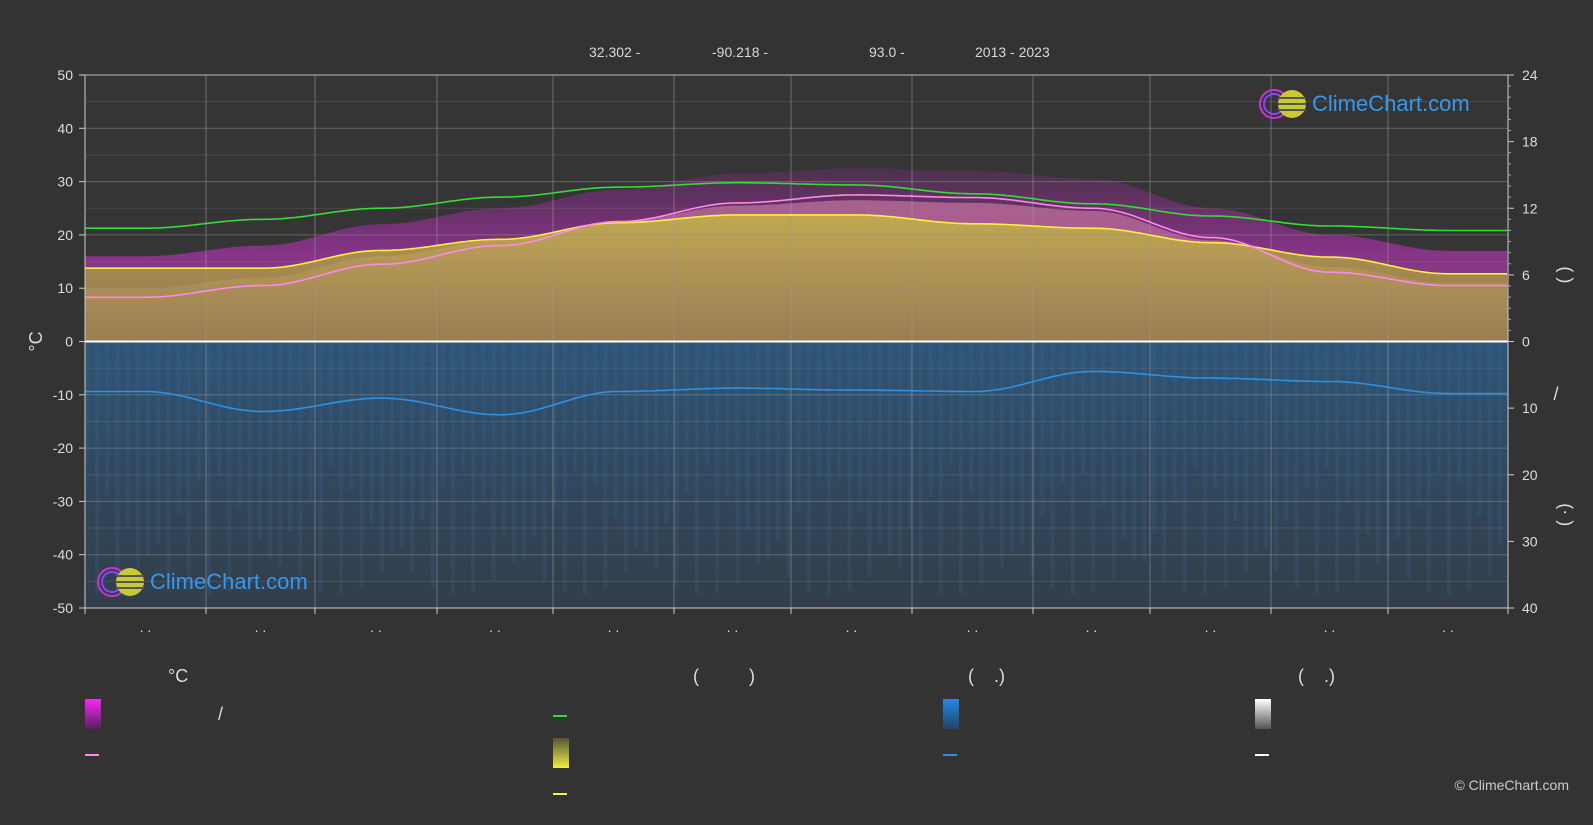 This screenshot has width=1593, height=825. I want to click on logo-bottom: ClimeChart.com, so click(202, 582).